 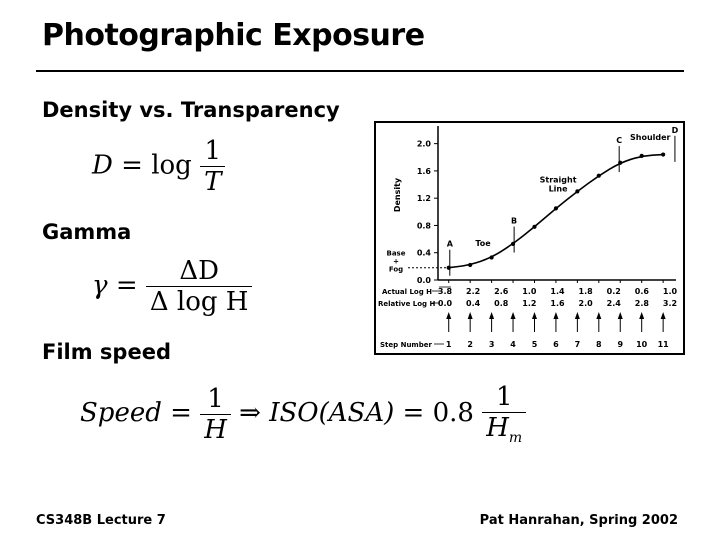 What do you see at coordinates (501, 291) in the screenshot?
I see `actual-log-h-value: 2.6` at bounding box center [501, 291].